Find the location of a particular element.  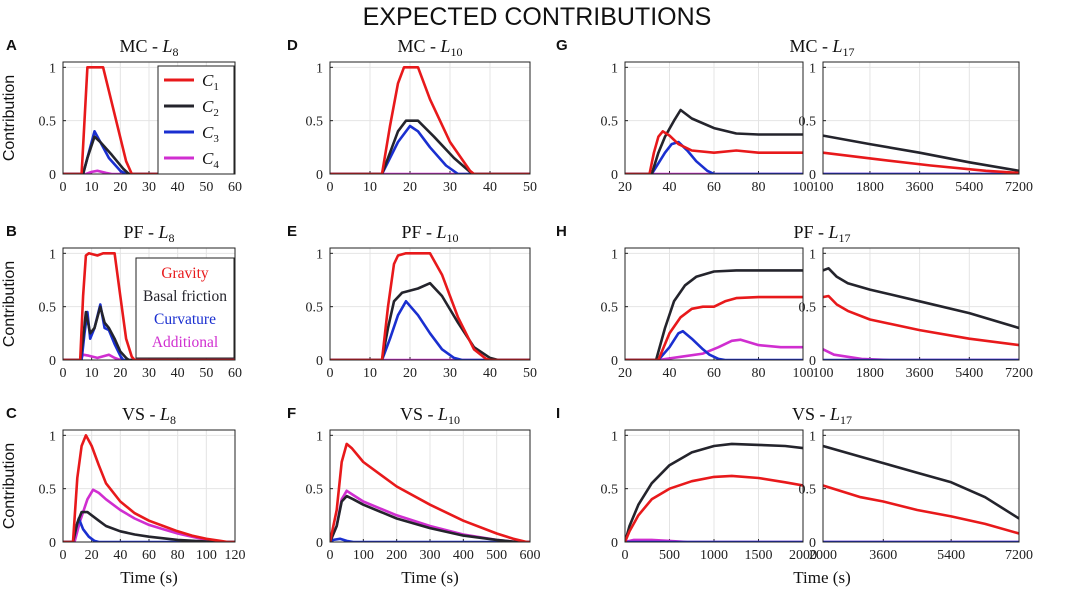

chart-panel-11: 2000 3600 5400 7200 0 0.5 1 is located at coordinates (916, 496).